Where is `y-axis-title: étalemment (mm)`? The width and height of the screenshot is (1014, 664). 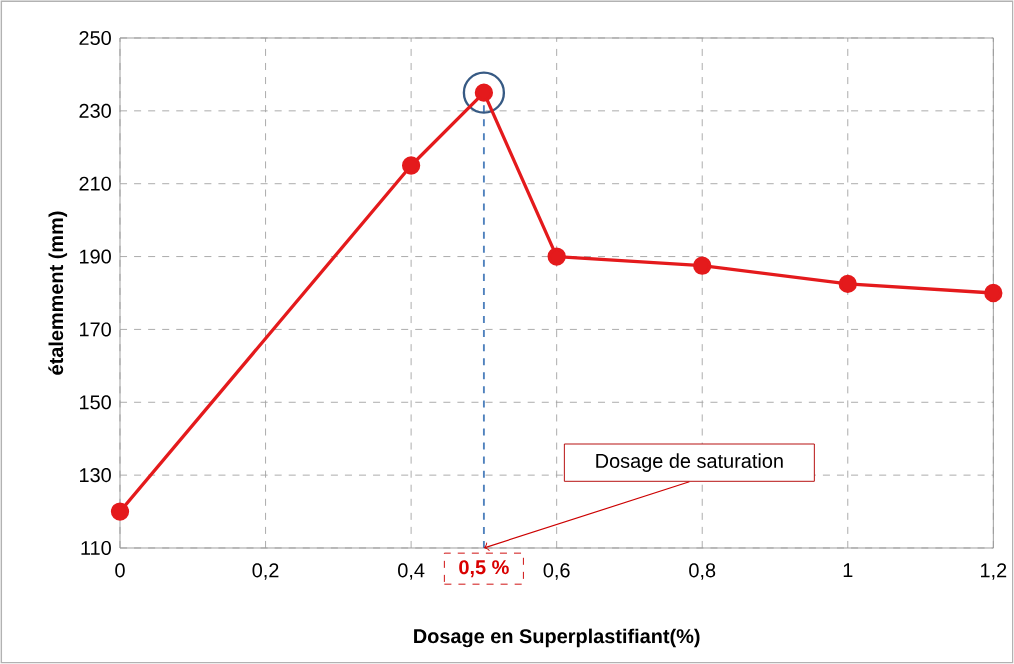
y-axis-title: étalemment (mm) is located at coordinates (58, 293).